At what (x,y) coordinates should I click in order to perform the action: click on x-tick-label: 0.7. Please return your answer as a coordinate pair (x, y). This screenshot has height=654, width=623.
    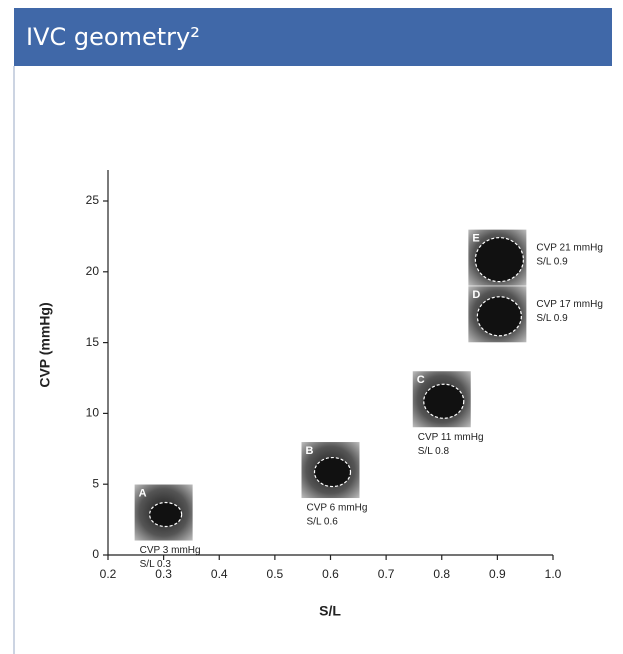
    Looking at the image, I should click on (386, 574).